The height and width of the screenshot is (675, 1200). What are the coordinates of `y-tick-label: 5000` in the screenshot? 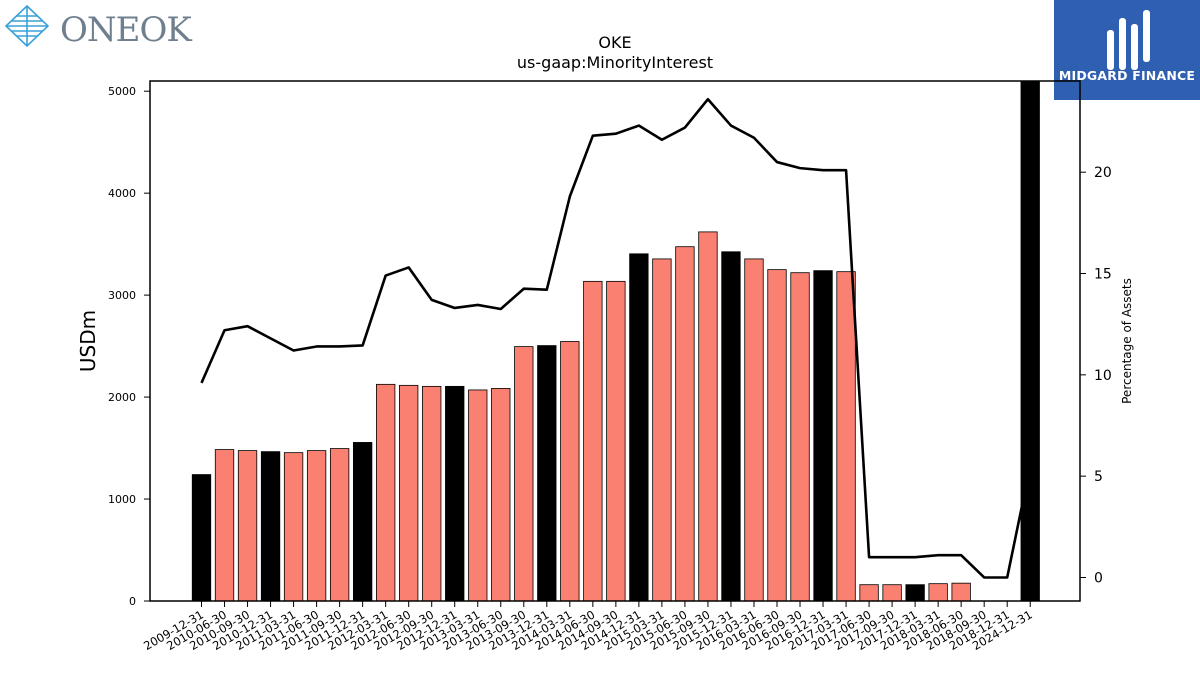 It's located at (122, 91).